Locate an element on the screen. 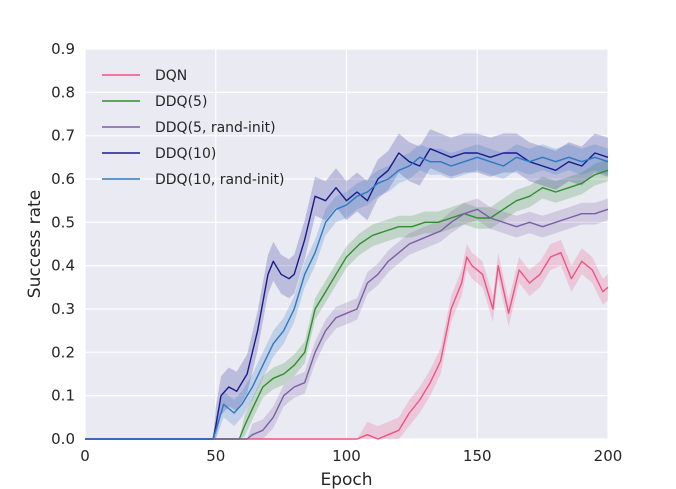 This screenshot has width=676, height=489. legend-label-1: DDQ(5) is located at coordinates (181, 102).